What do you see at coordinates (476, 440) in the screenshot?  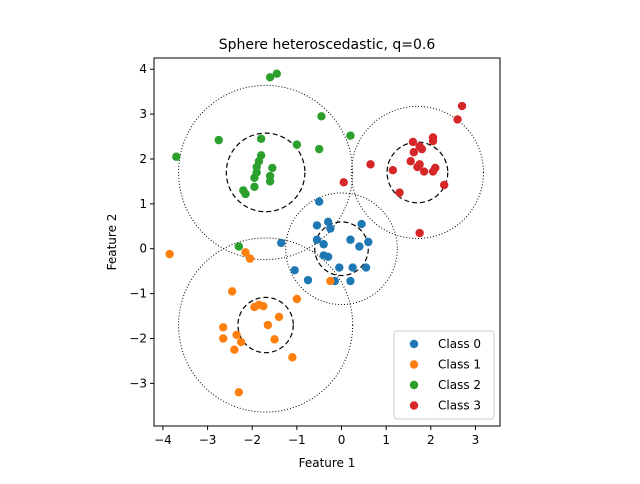 I see `x-tick-label: 3` at bounding box center [476, 440].